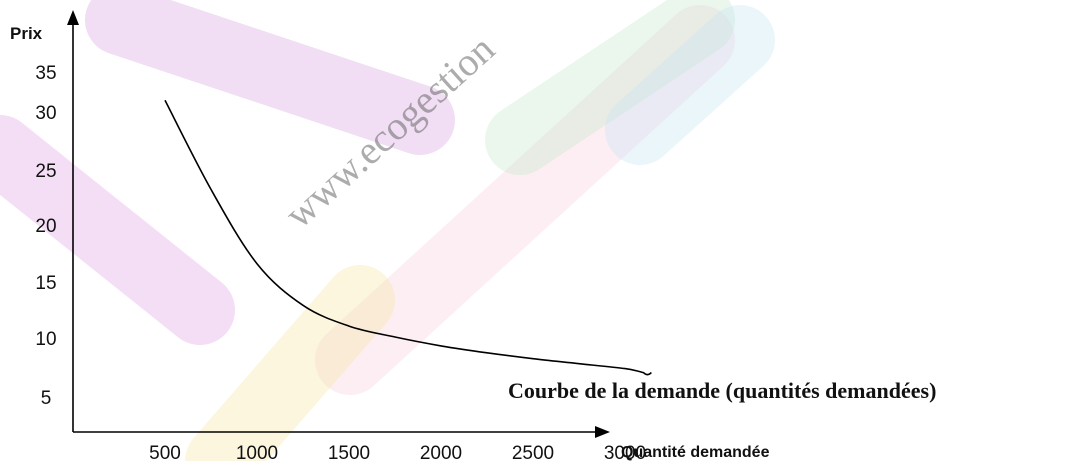  Describe the element at coordinates (602, 432) in the screenshot. I see `x-axis-arrow` at that location.